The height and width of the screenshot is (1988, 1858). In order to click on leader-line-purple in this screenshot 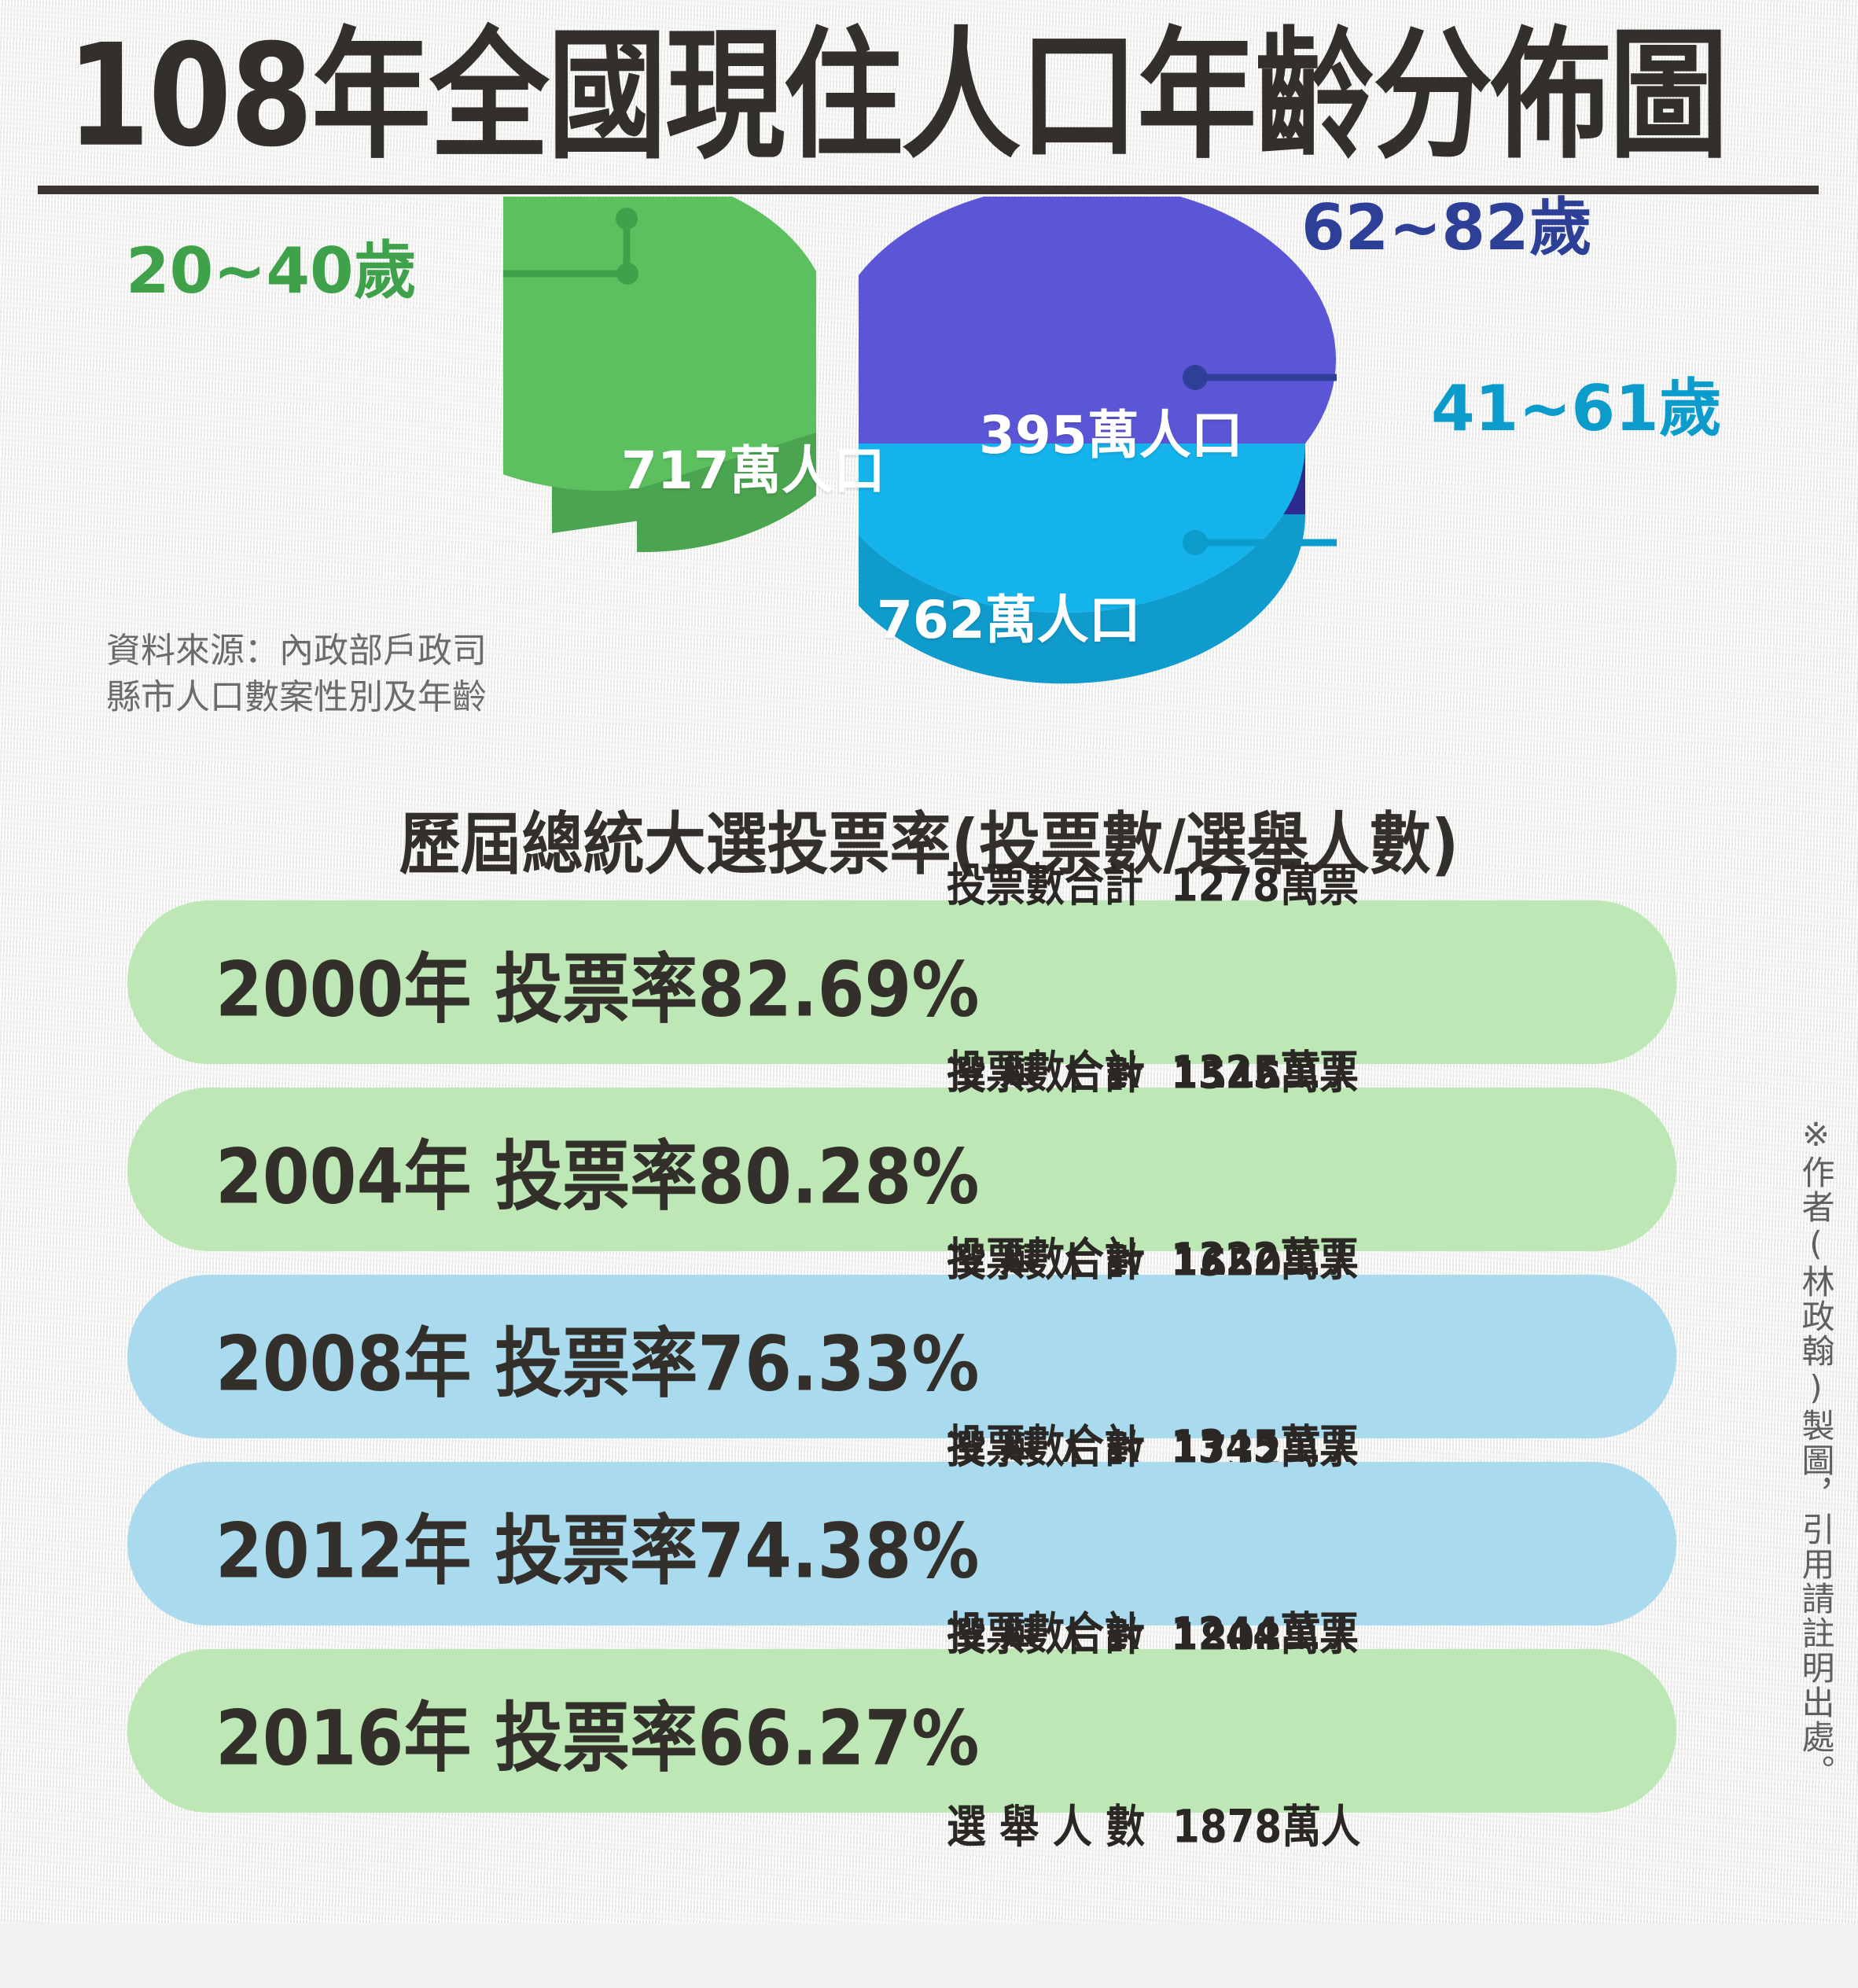, I will do `click(1260, 377)`.